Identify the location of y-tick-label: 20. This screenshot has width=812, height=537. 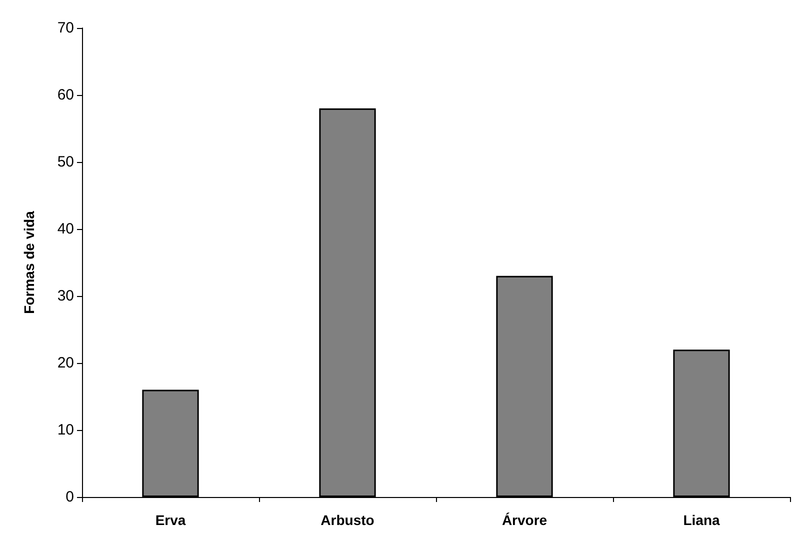
(65, 363).